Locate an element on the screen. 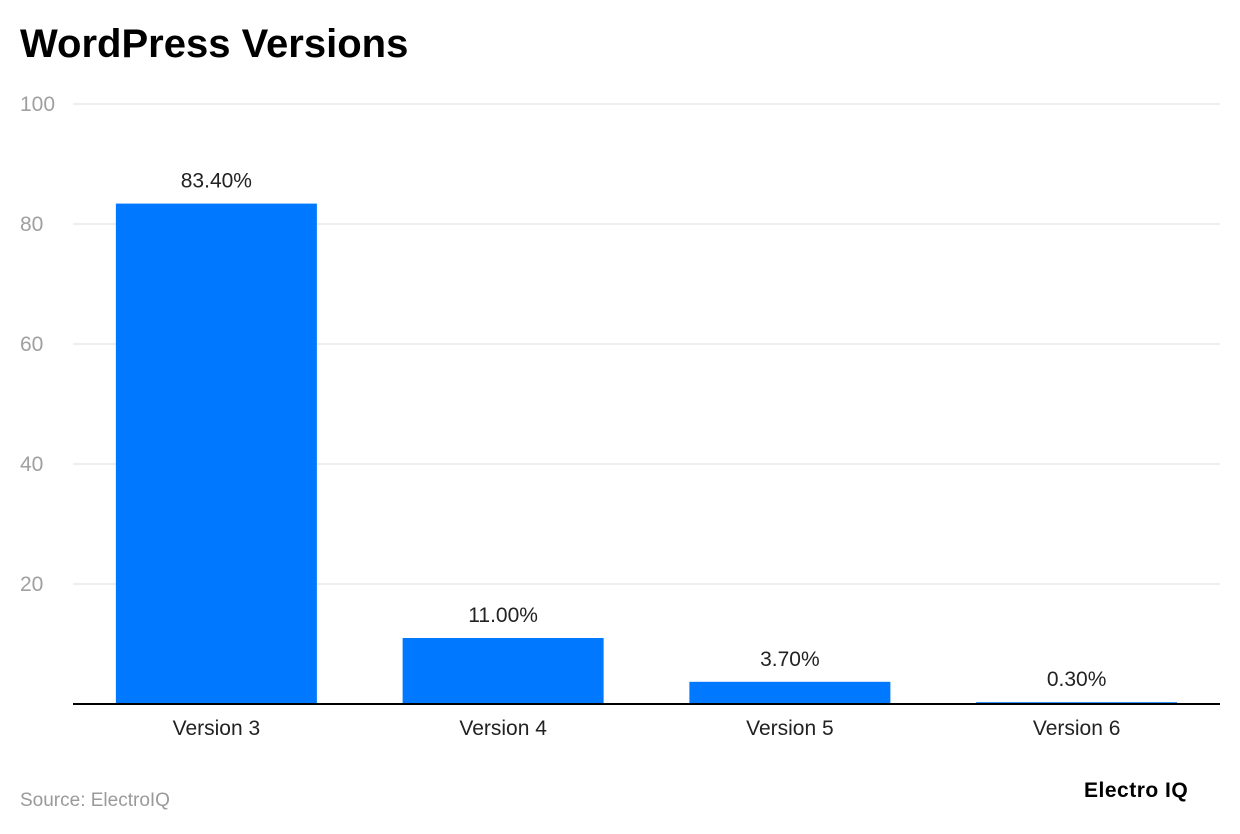 The height and width of the screenshot is (834, 1240). data-label: 3.70% is located at coordinates (790, 659).